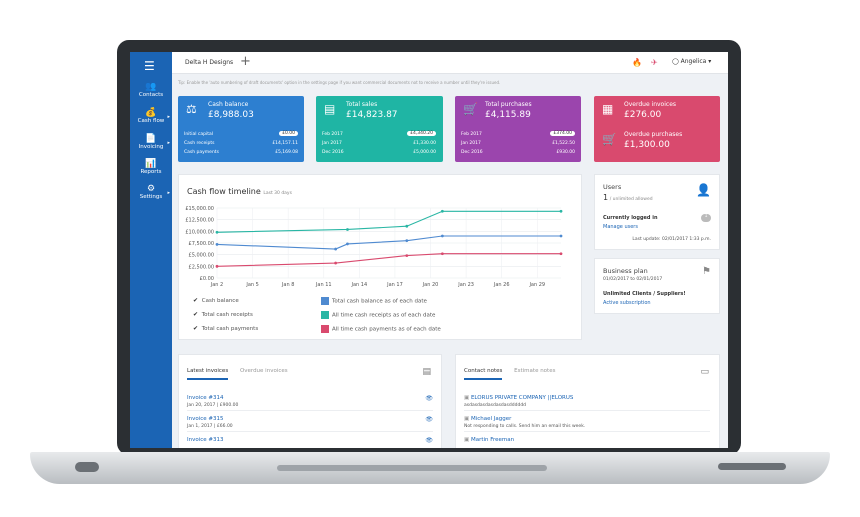 The height and width of the screenshot is (517, 860). Describe the element at coordinates (205, 398) in the screenshot. I see `item-title: Invoice #314` at that location.